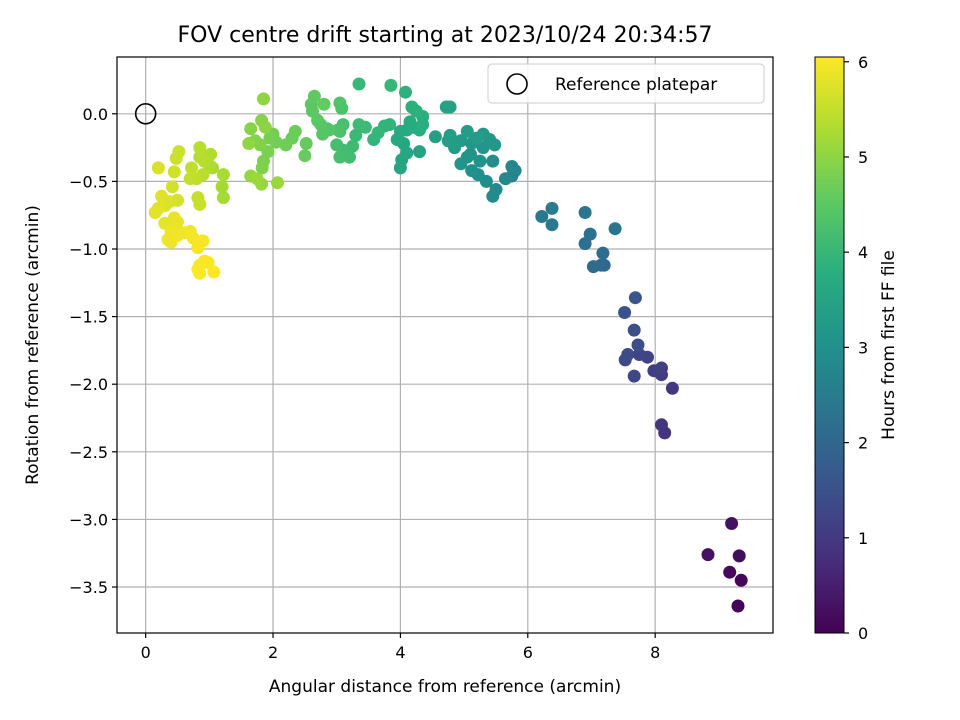  What do you see at coordinates (863, 157) in the screenshot?
I see `colorbar-tick-label: 5` at bounding box center [863, 157].